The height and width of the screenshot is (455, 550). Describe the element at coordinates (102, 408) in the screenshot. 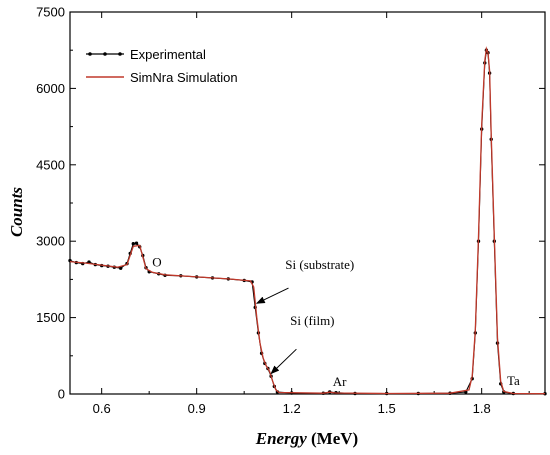

I see `x-tick-label: 0.6` at that location.